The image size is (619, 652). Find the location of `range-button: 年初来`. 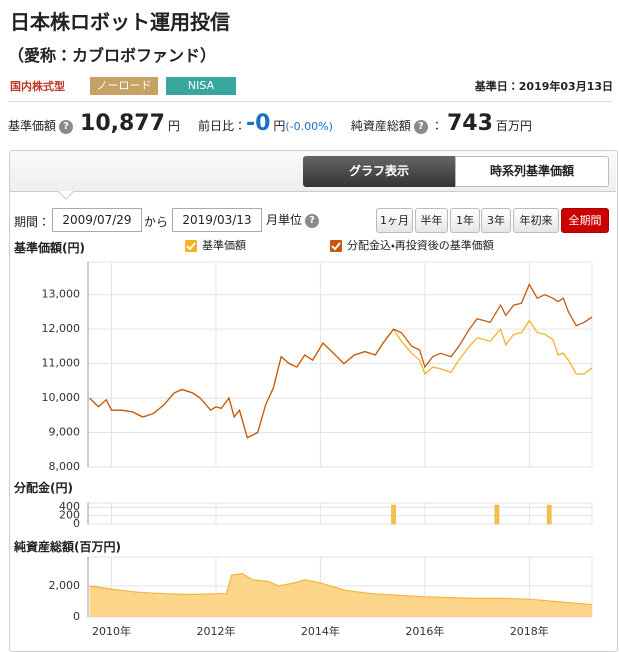

range-button: 年初来 is located at coordinates (536, 220).